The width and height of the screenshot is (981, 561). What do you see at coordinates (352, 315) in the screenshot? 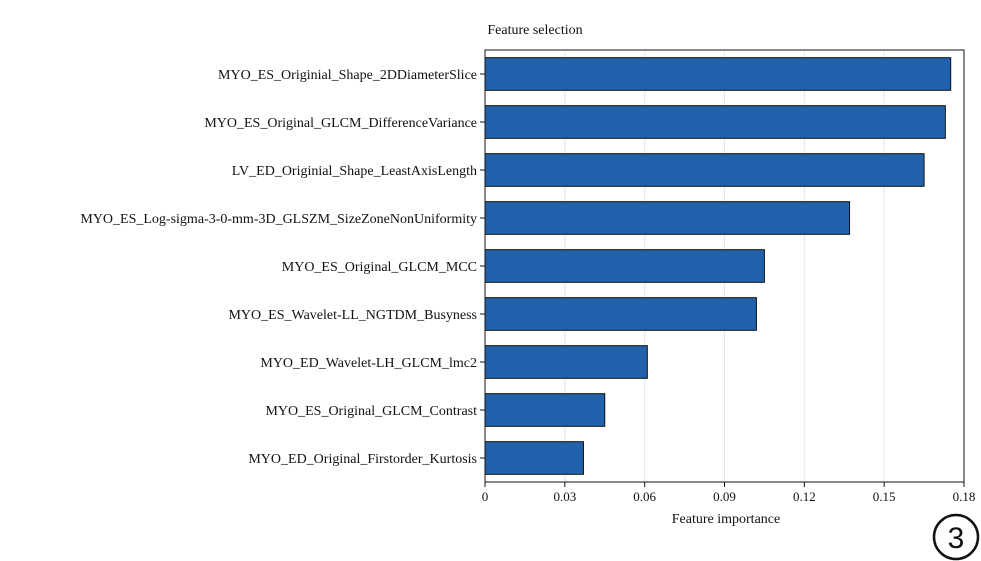
I see `category-label: MYO_ES_Wavelet-LL_NGTDM_Busyness` at bounding box center [352, 315].